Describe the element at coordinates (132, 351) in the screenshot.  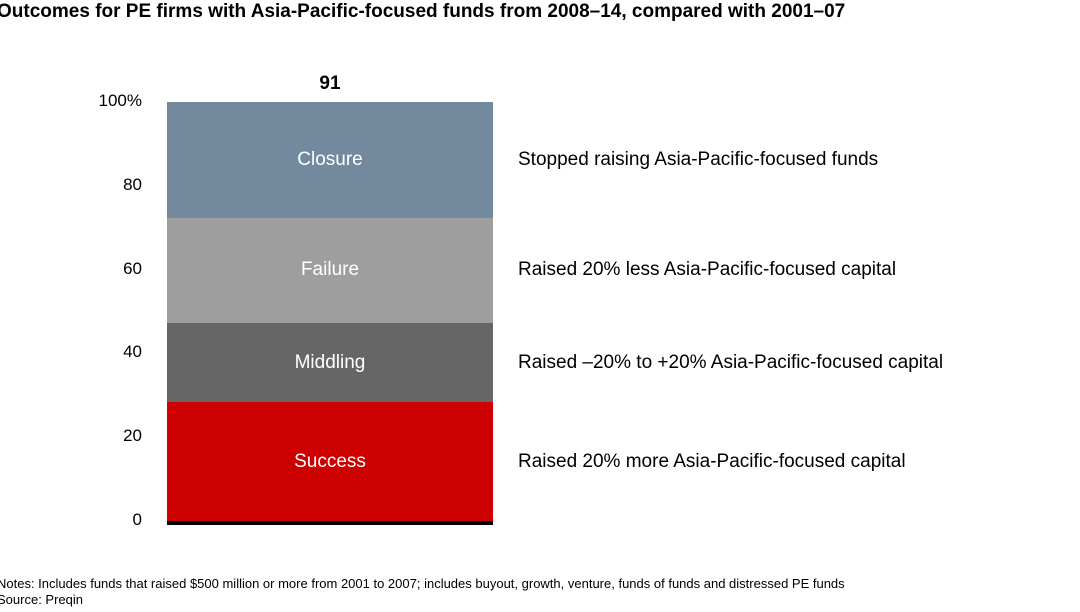
I see `y-tick-40: 40` at that location.